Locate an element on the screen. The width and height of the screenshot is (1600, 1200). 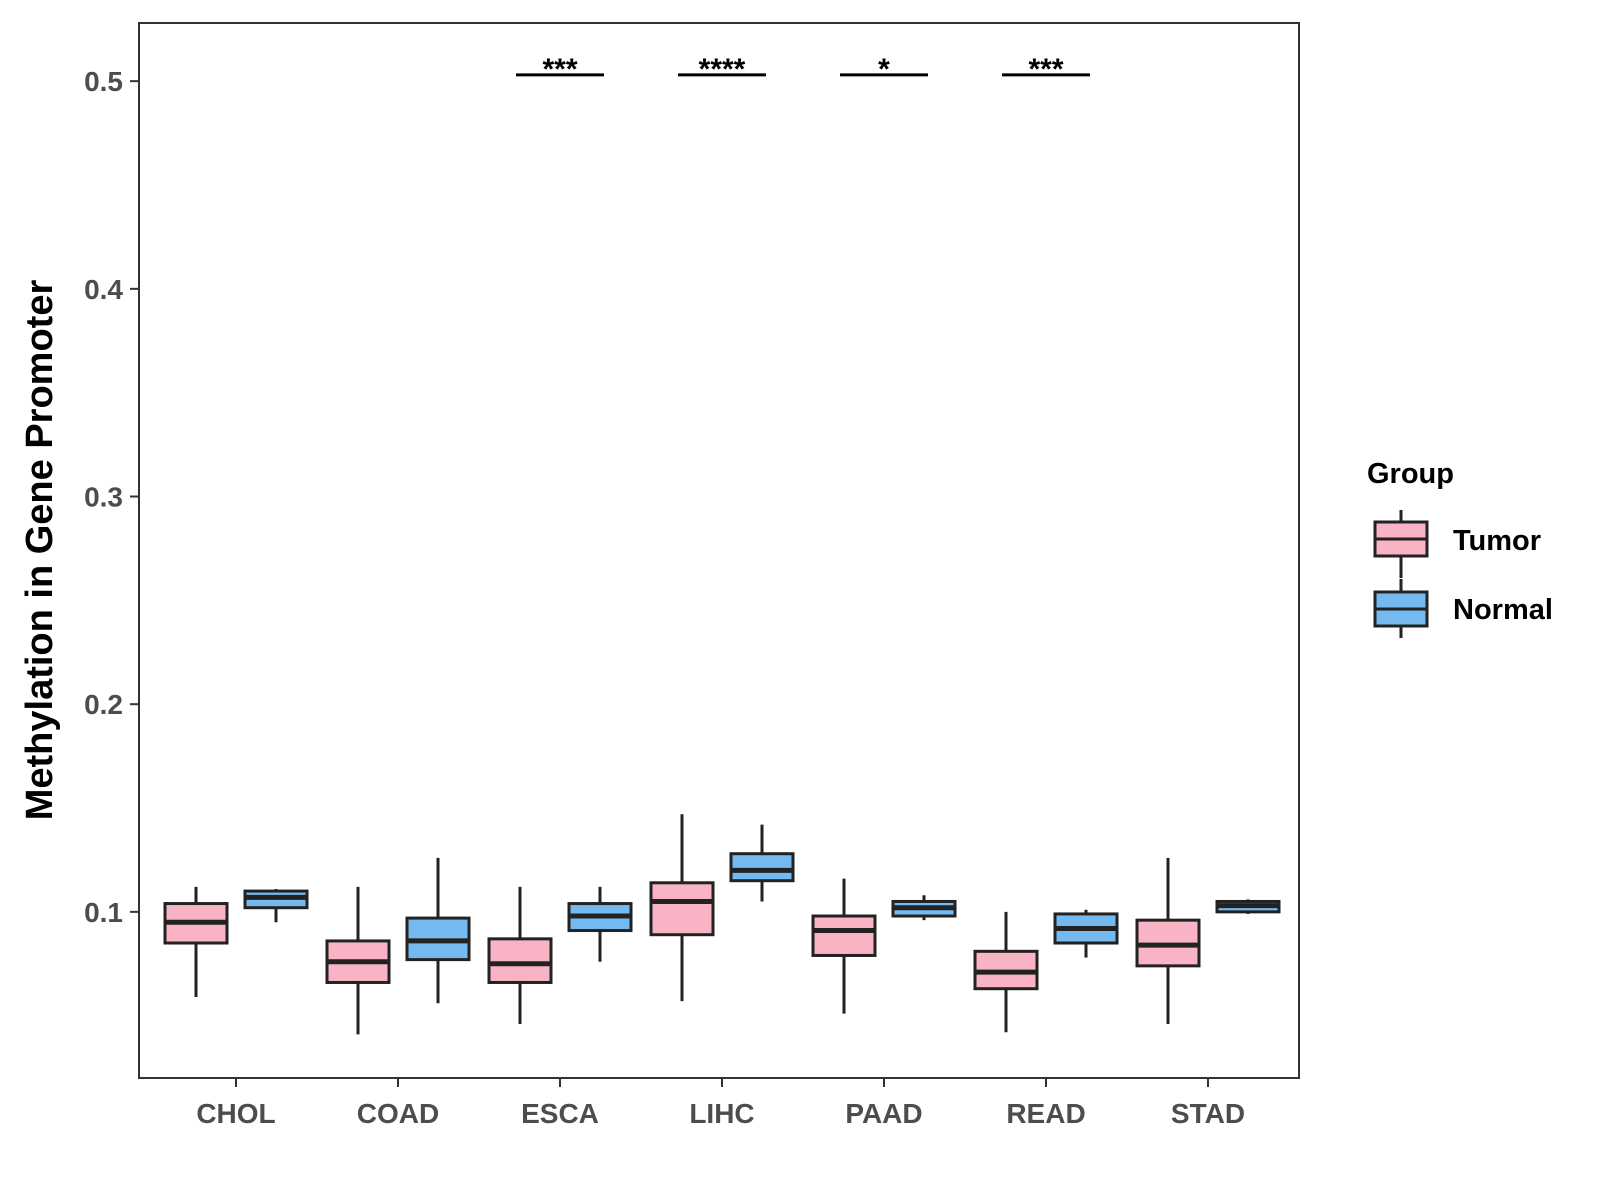
box-tumor-esca is located at coordinates (520, 955).